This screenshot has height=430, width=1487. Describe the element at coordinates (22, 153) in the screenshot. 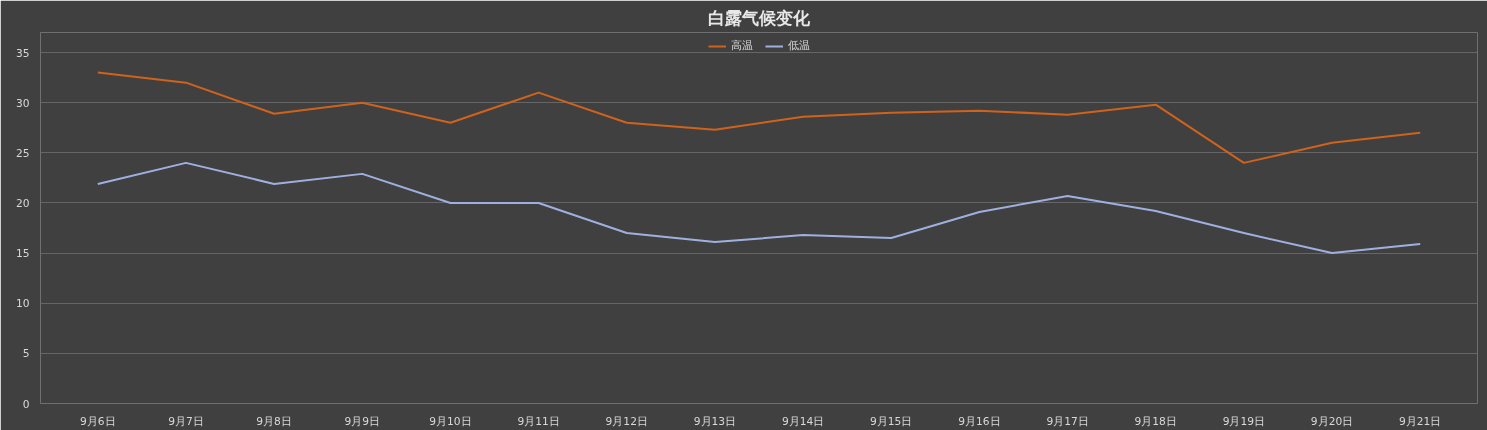

I see `y-tick-label: 25` at that location.